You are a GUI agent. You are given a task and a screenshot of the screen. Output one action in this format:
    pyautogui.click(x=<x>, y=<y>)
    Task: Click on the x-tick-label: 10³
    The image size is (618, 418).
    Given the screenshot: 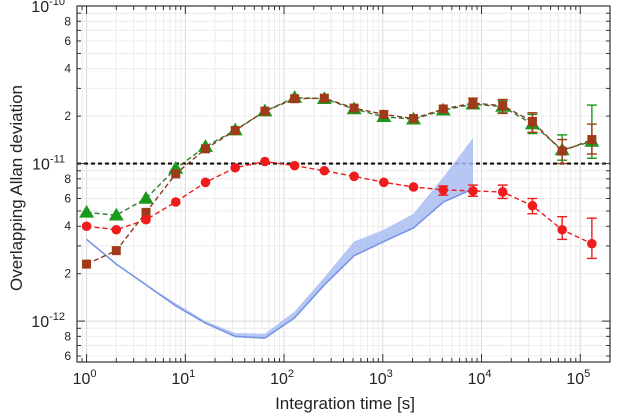 What is the action you would take?
    pyautogui.click(x=381, y=378)
    